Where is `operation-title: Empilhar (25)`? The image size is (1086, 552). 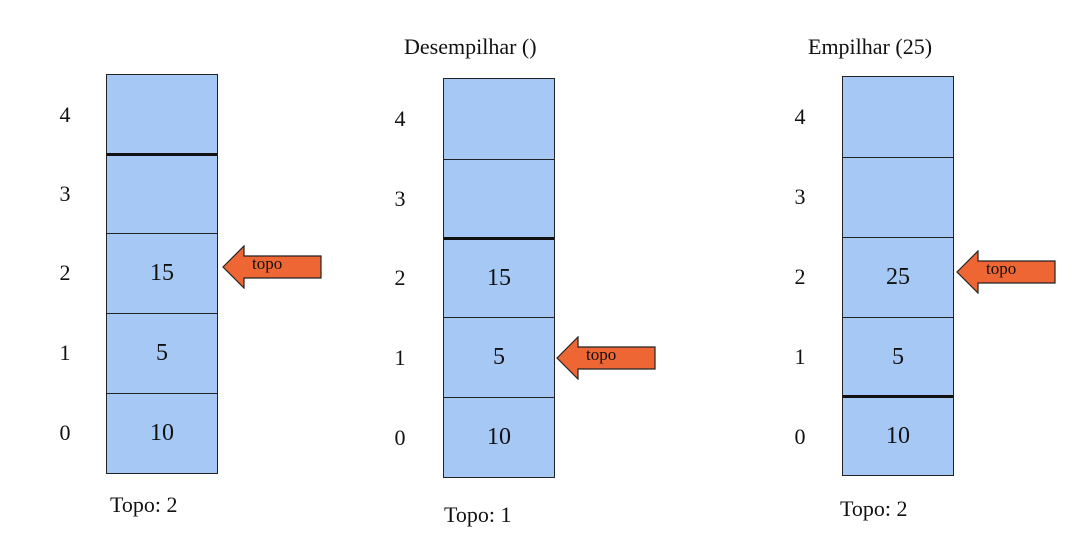 operation-title: Empilhar (25) is located at coordinates (870, 46).